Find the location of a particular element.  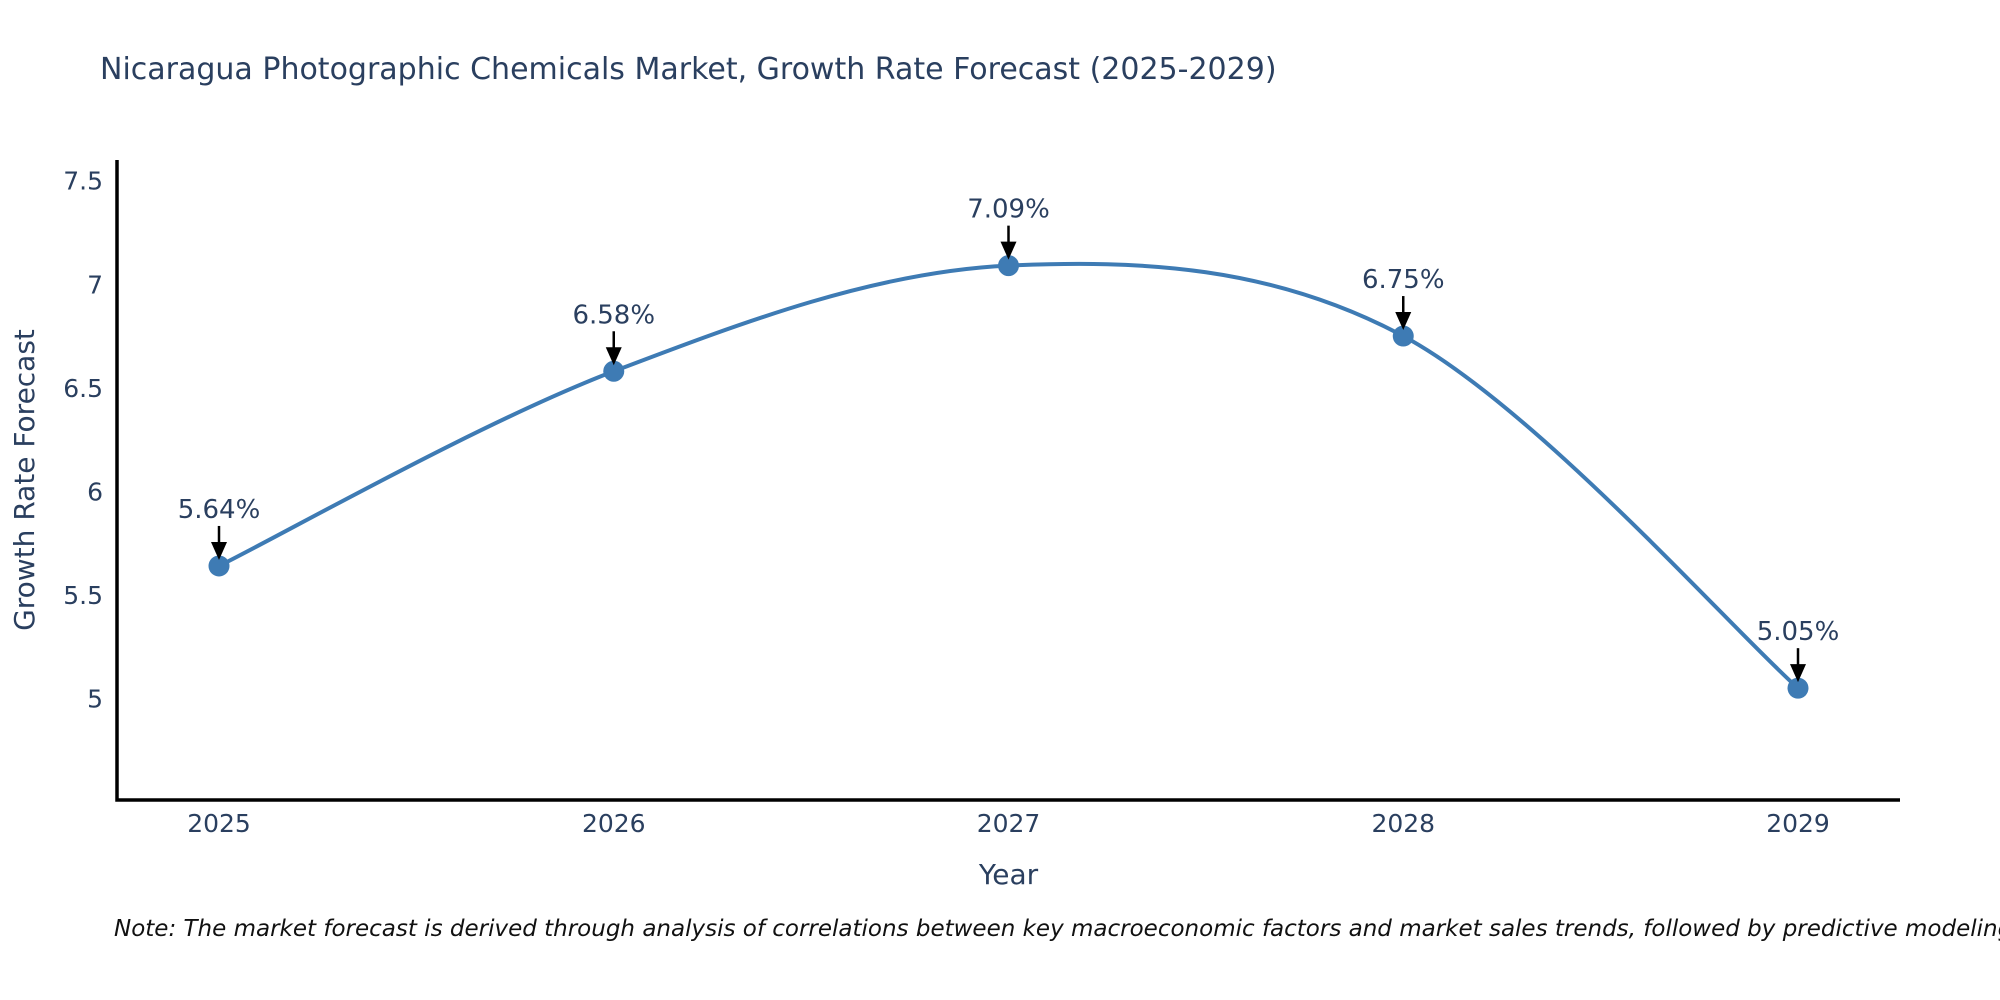

annotation-label: 6.75% is located at coordinates (1403, 280).